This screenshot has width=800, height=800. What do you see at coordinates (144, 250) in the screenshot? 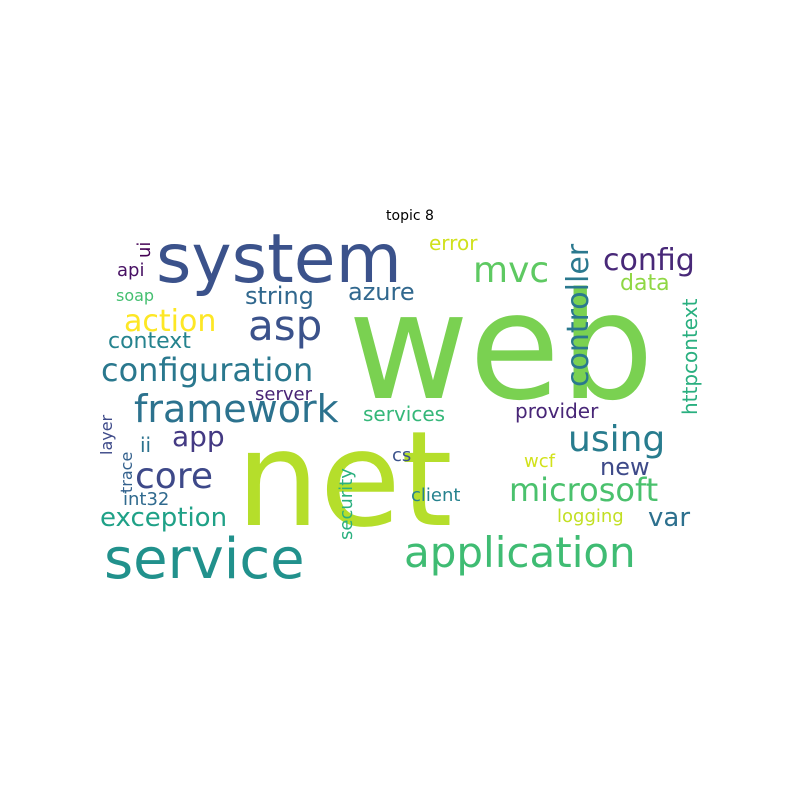
I see `word-ui: ui` at bounding box center [144, 250].